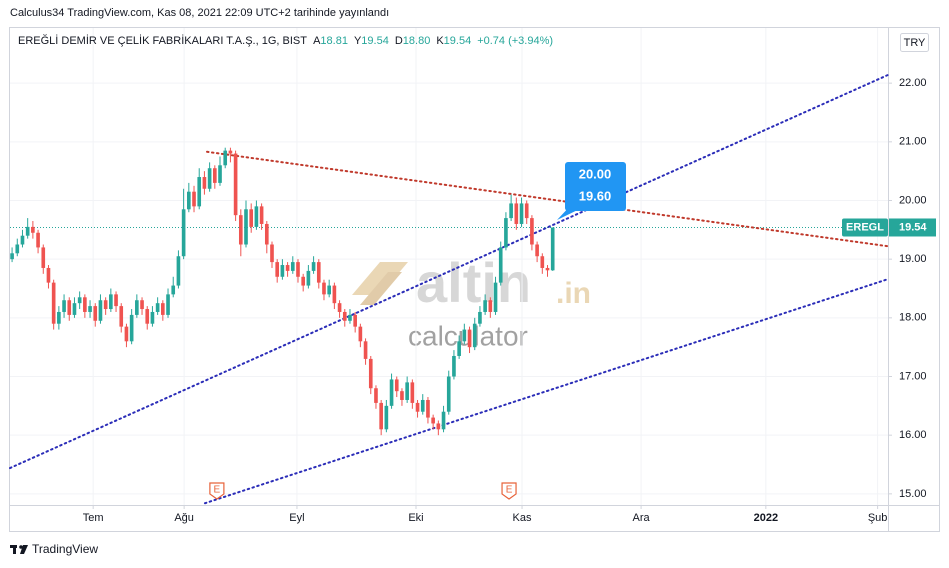  Describe the element at coordinates (595, 195) in the screenshot. I see `callout-text: 19.60` at that location.